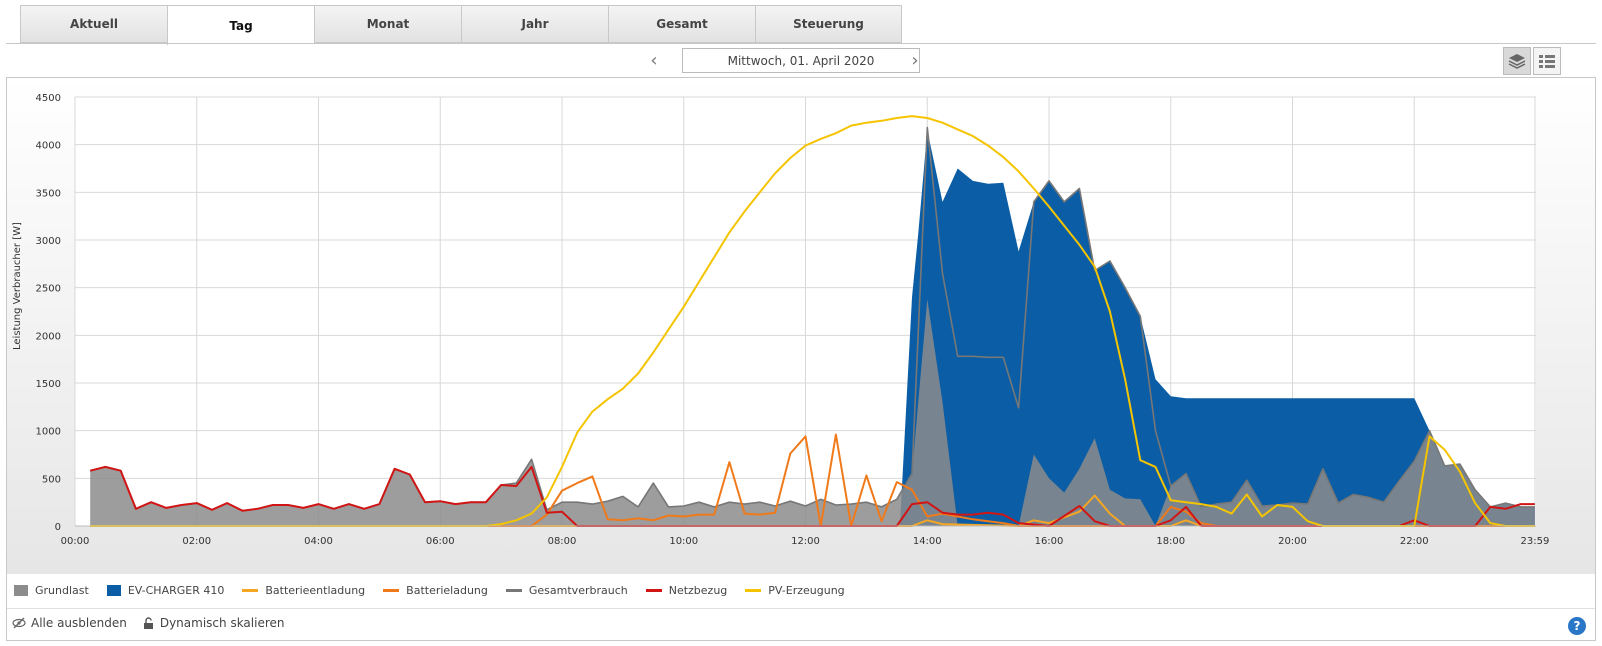  Describe the element at coordinates (1577, 626) in the screenshot. I see `help-icon: ?` at that location.